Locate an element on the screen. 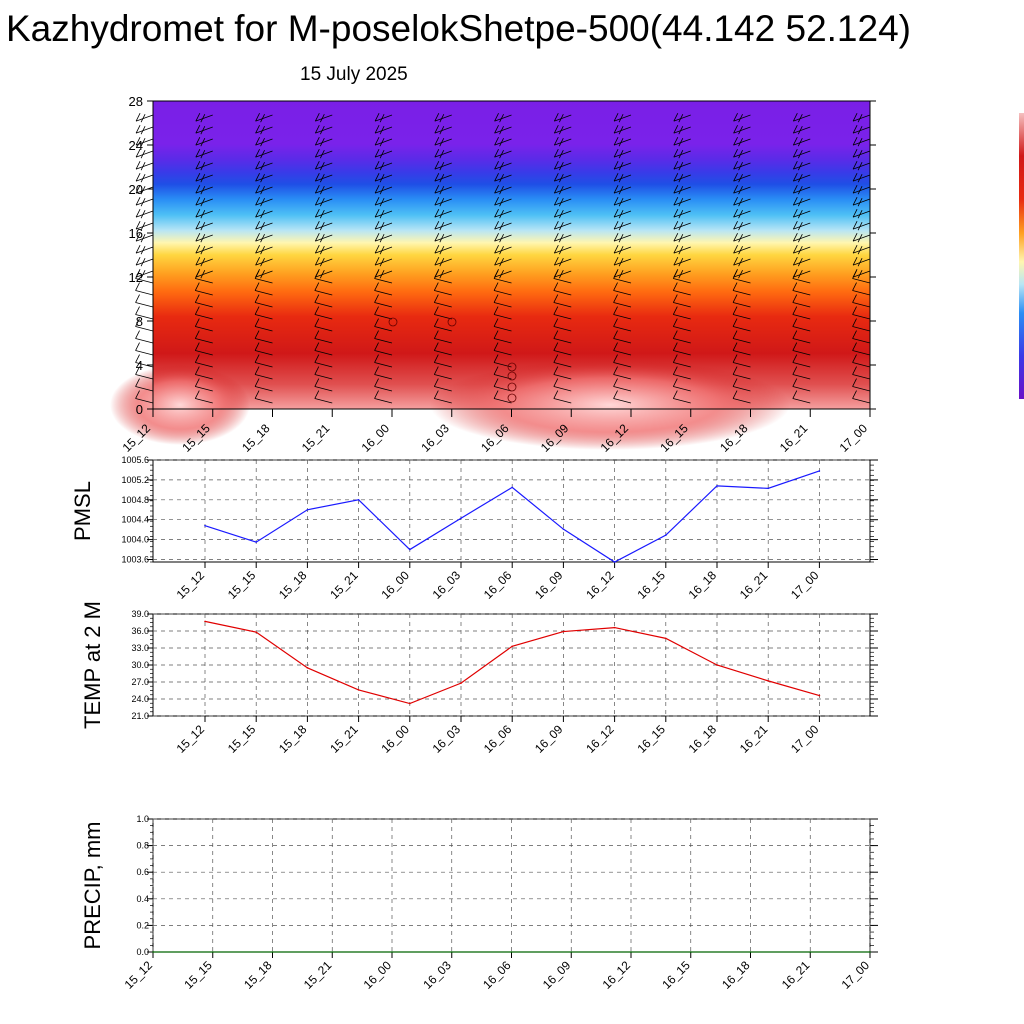 Image resolution: width=1024 pixels, height=1024 pixels. y-tick-label: 0.4 is located at coordinates (142, 899).